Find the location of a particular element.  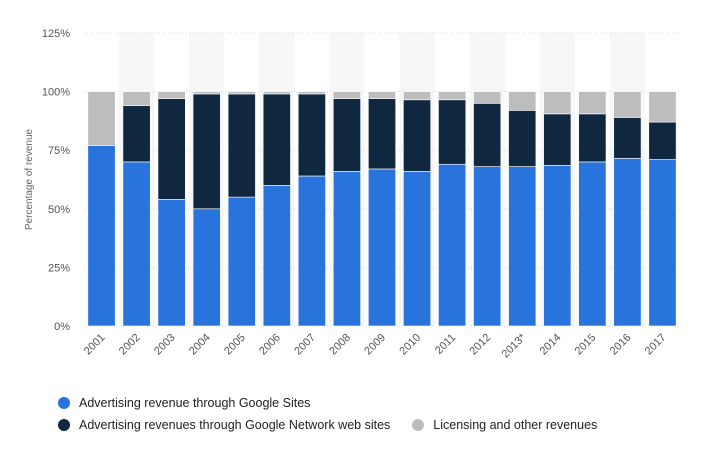

legend-swatch-google-sites is located at coordinates (64, 403).